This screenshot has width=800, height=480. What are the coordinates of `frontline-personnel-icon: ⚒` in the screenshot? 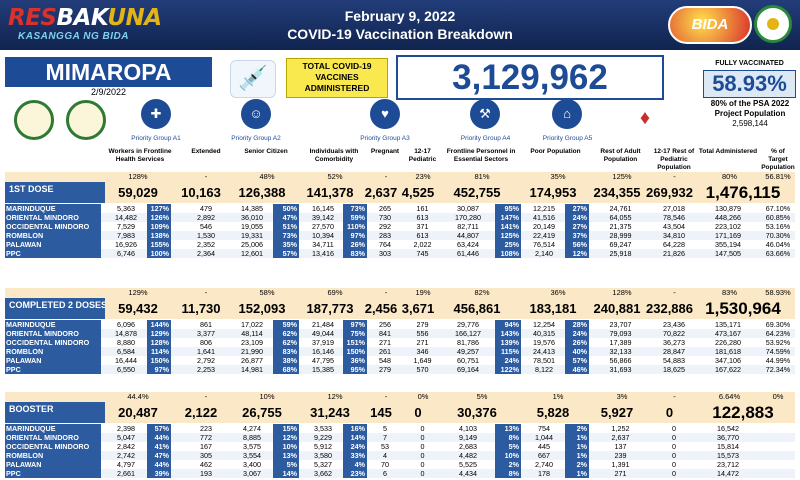 It's located at (485, 114).